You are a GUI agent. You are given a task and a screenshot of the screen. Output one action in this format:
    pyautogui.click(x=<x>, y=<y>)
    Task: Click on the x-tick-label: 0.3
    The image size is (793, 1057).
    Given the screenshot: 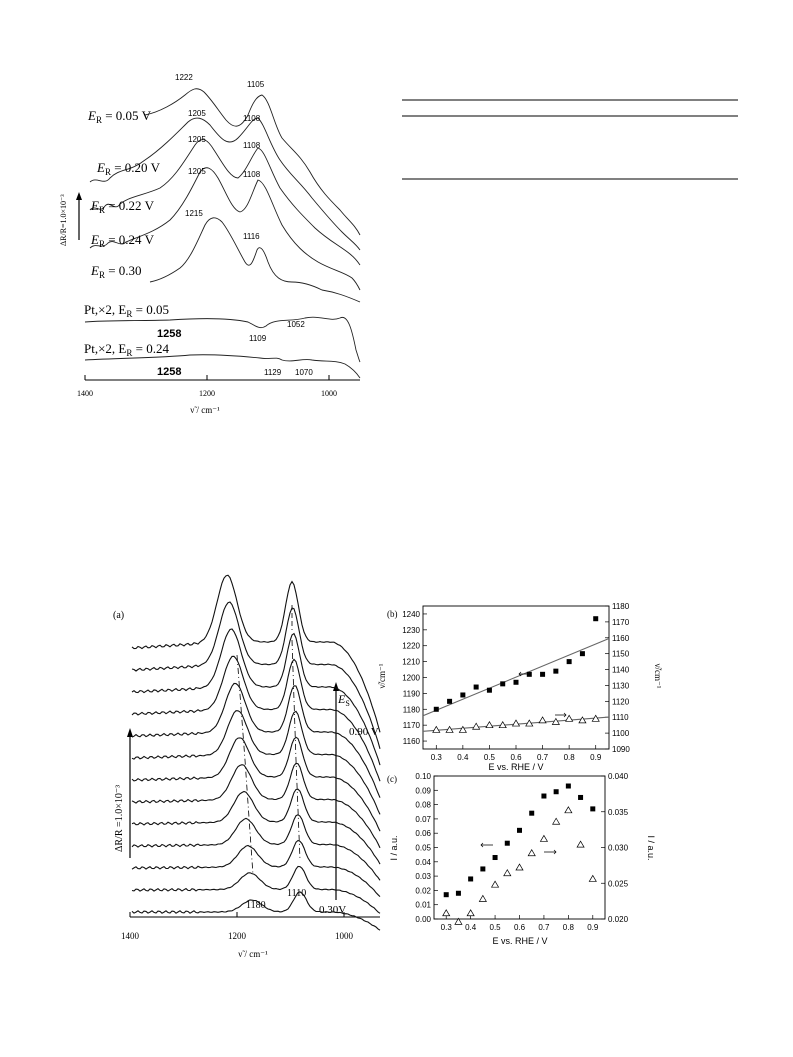 What is the action you would take?
    pyautogui.click(x=437, y=757)
    